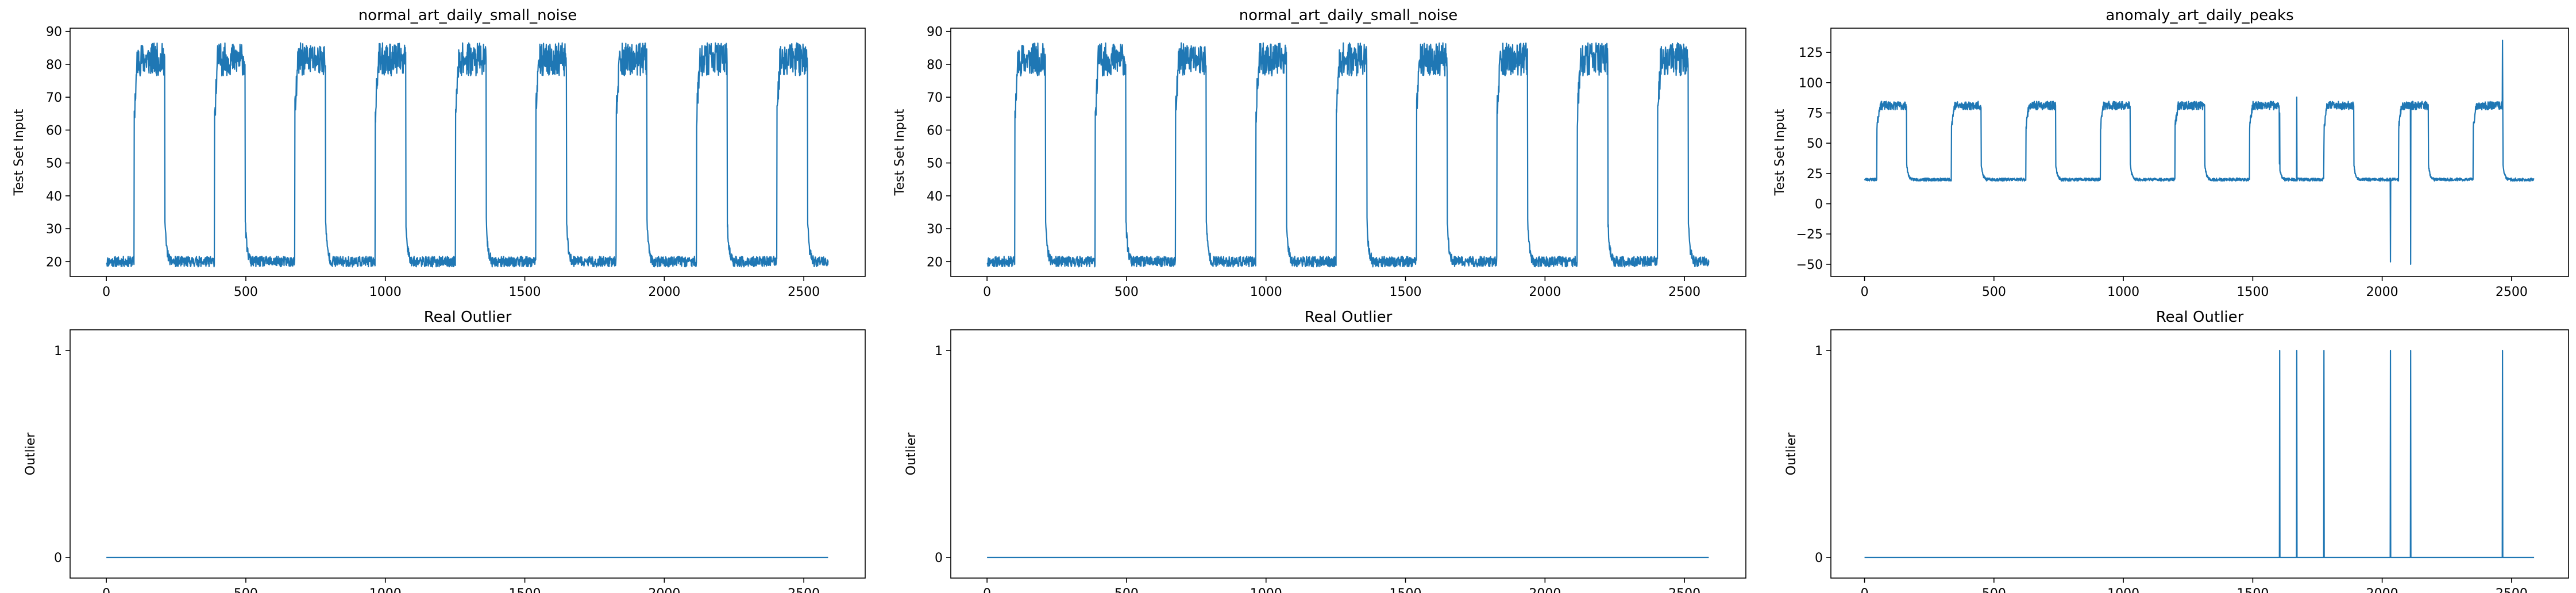 The width and height of the screenshot is (2576, 593). Describe the element at coordinates (1811, 83) in the screenshot. I see `y-tick-label: 100` at that location.